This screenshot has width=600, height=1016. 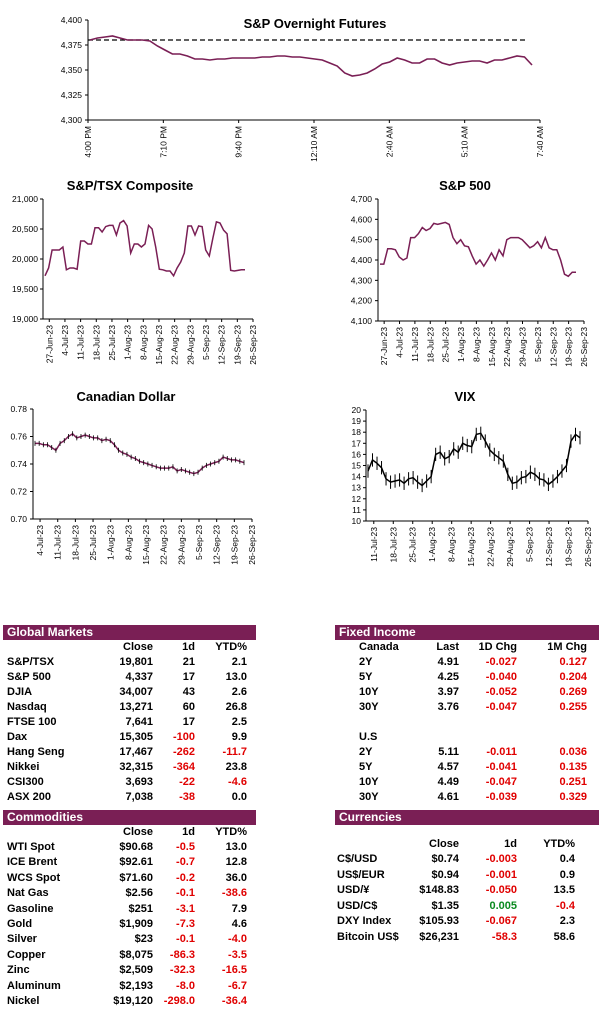 I want to click on row-close: 32,315, so click(x=136, y=767).